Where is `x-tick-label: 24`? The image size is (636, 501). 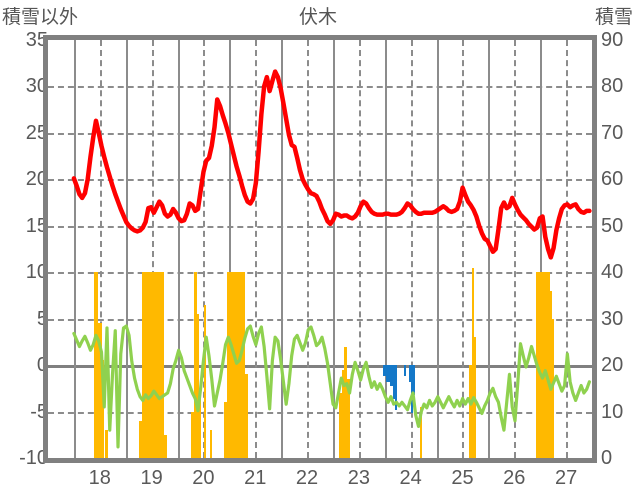 x-tick-label: 24 is located at coordinates (410, 478).